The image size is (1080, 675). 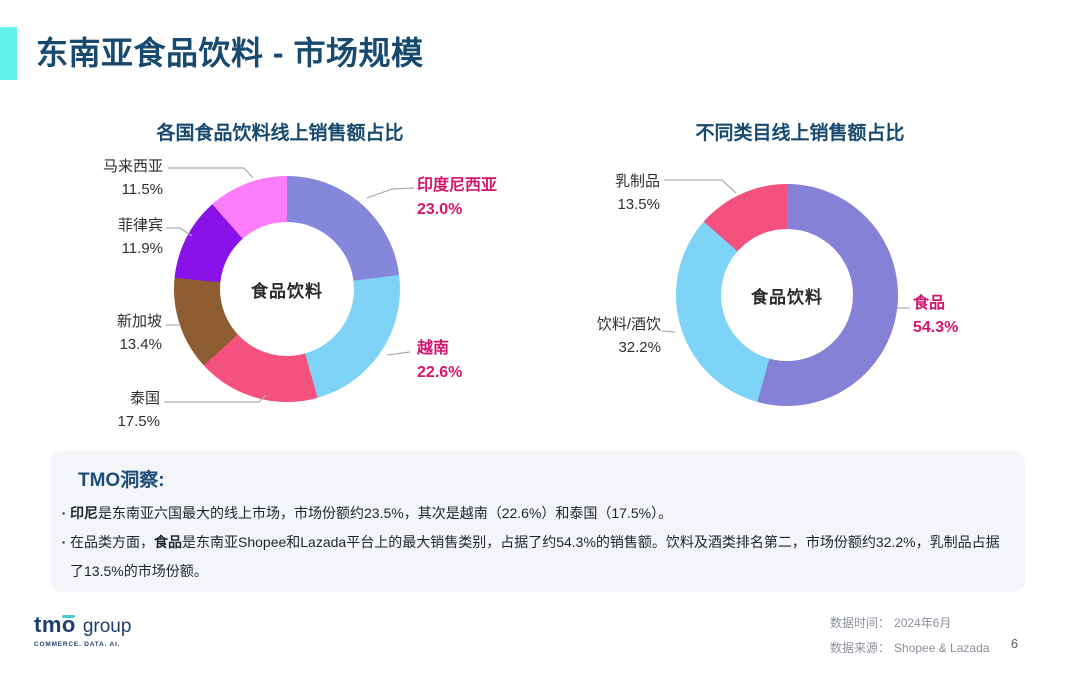 I want to click on data-source-value: Shopee & Lazada, so click(x=942, y=648).